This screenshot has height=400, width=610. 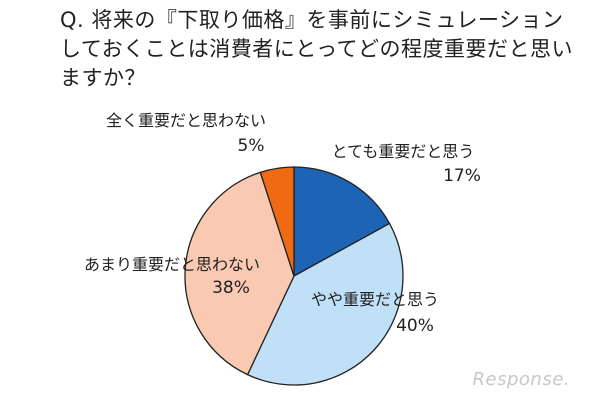 I want to click on slice-very-important-value-label: 17%, so click(x=462, y=176).